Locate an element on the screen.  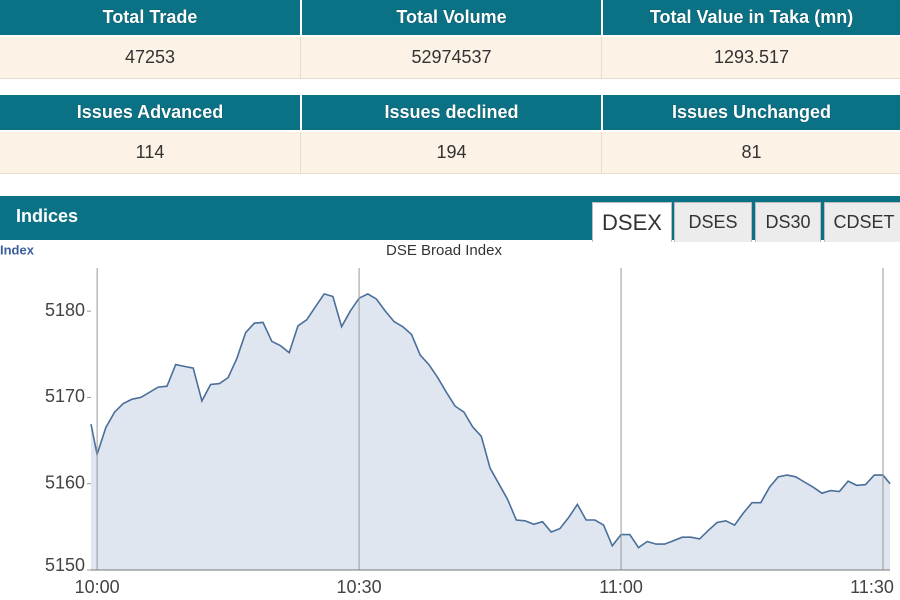
index-tab: CDSET is located at coordinates (862, 222).